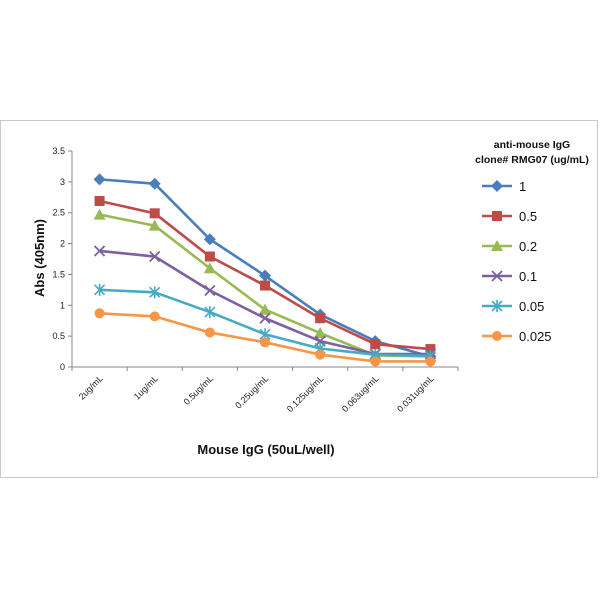 This screenshot has width=600, height=600. Describe the element at coordinates (251, 391) in the screenshot. I see `x-tick-label: 0.25ug/mL` at that location.